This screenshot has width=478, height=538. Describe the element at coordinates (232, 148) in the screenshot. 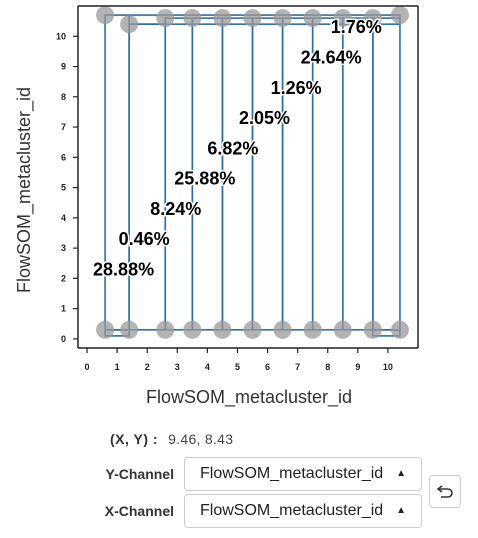

I see `gate-percent-label: 6.82%` at that location.